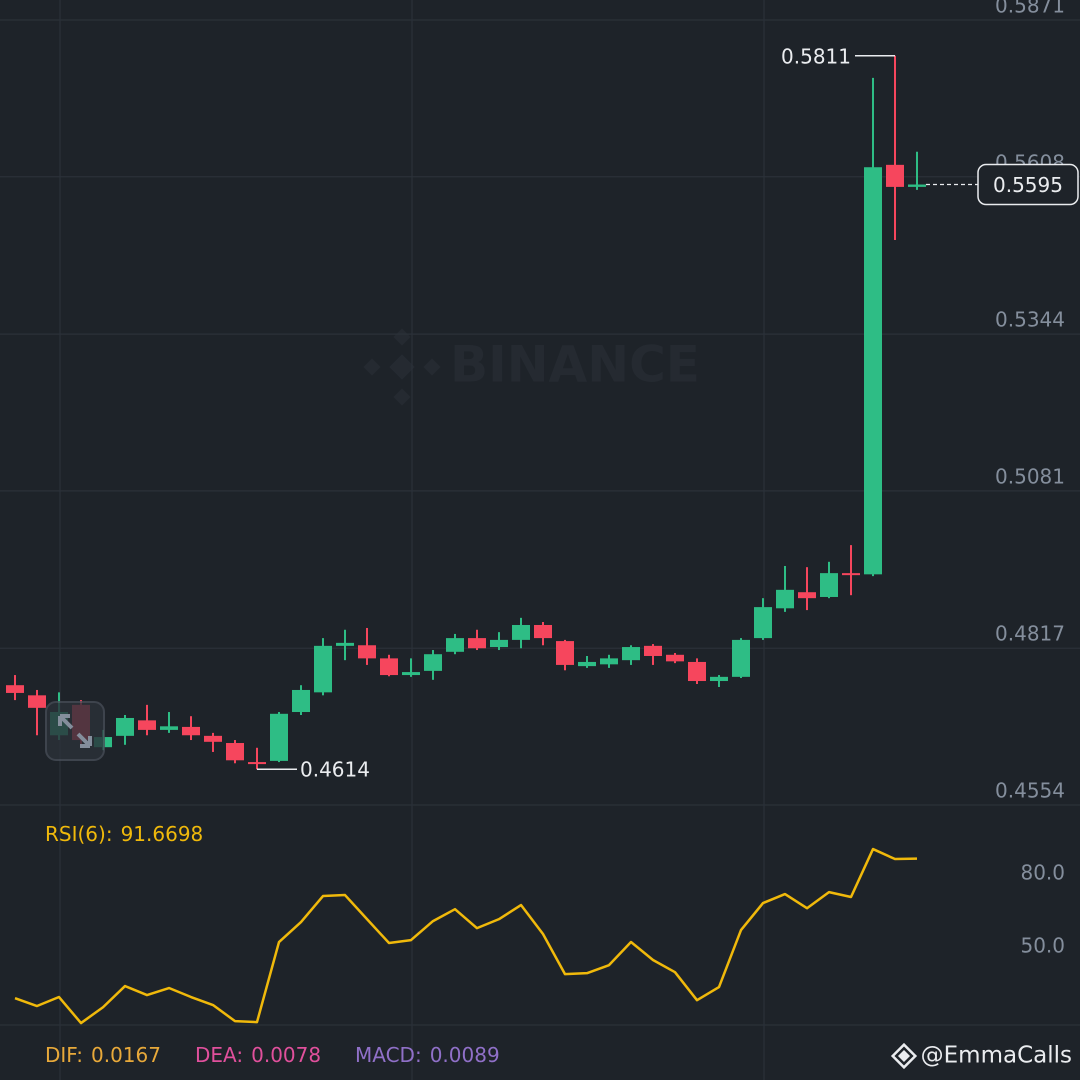 Image resolution: width=1080 pixels, height=1080 pixels. I want to click on macd-value: 0.0089, so click(465, 1055).